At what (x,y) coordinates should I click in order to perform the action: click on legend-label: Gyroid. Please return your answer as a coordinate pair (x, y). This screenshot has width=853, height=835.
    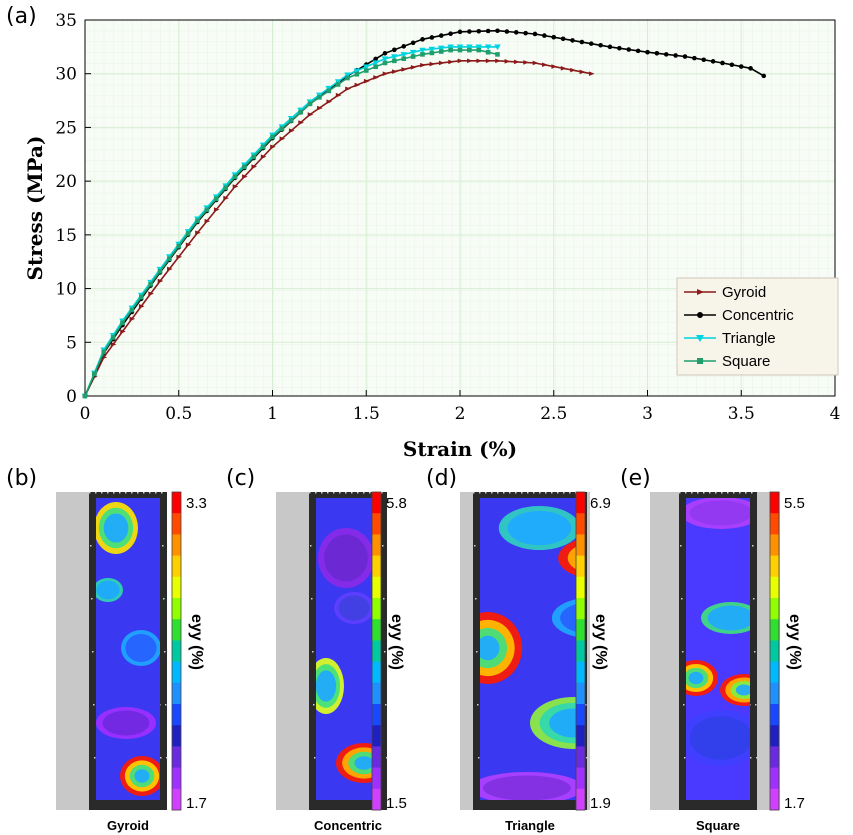
    Looking at the image, I should click on (744, 292).